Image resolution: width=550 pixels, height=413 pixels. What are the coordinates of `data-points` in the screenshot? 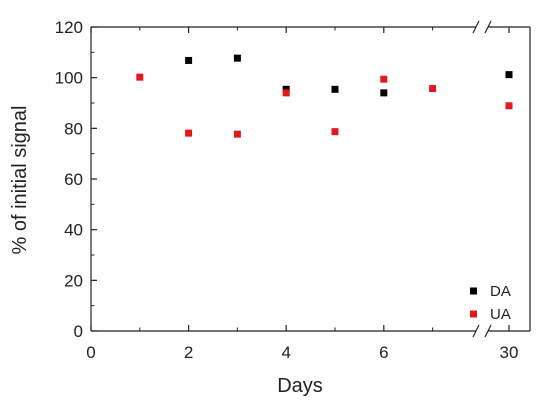 It's located at (324, 96).